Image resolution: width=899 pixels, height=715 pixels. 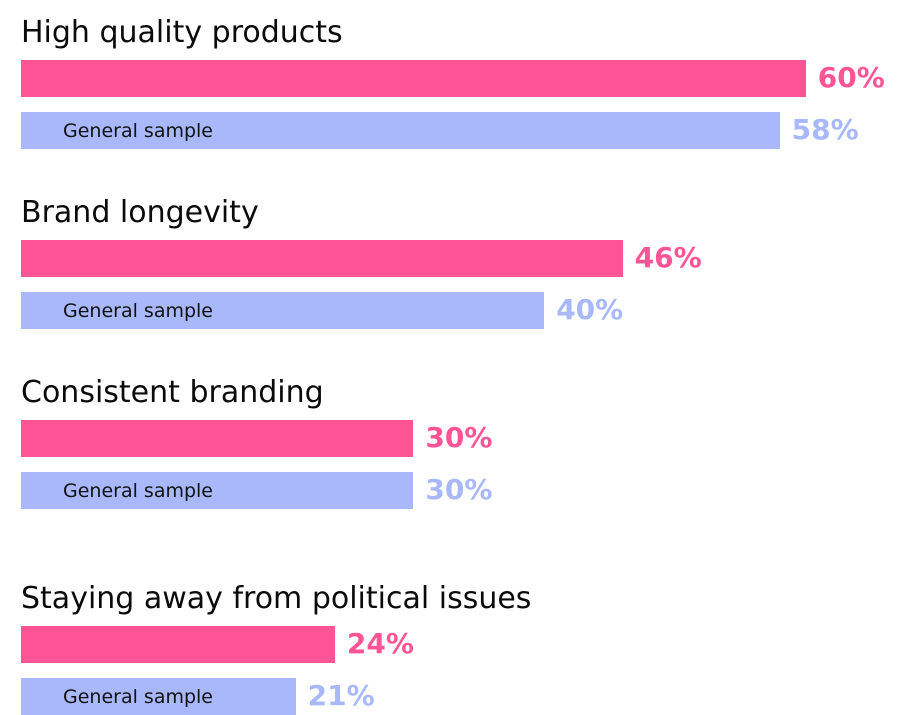 I want to click on value-label: 24%, so click(x=380, y=643).